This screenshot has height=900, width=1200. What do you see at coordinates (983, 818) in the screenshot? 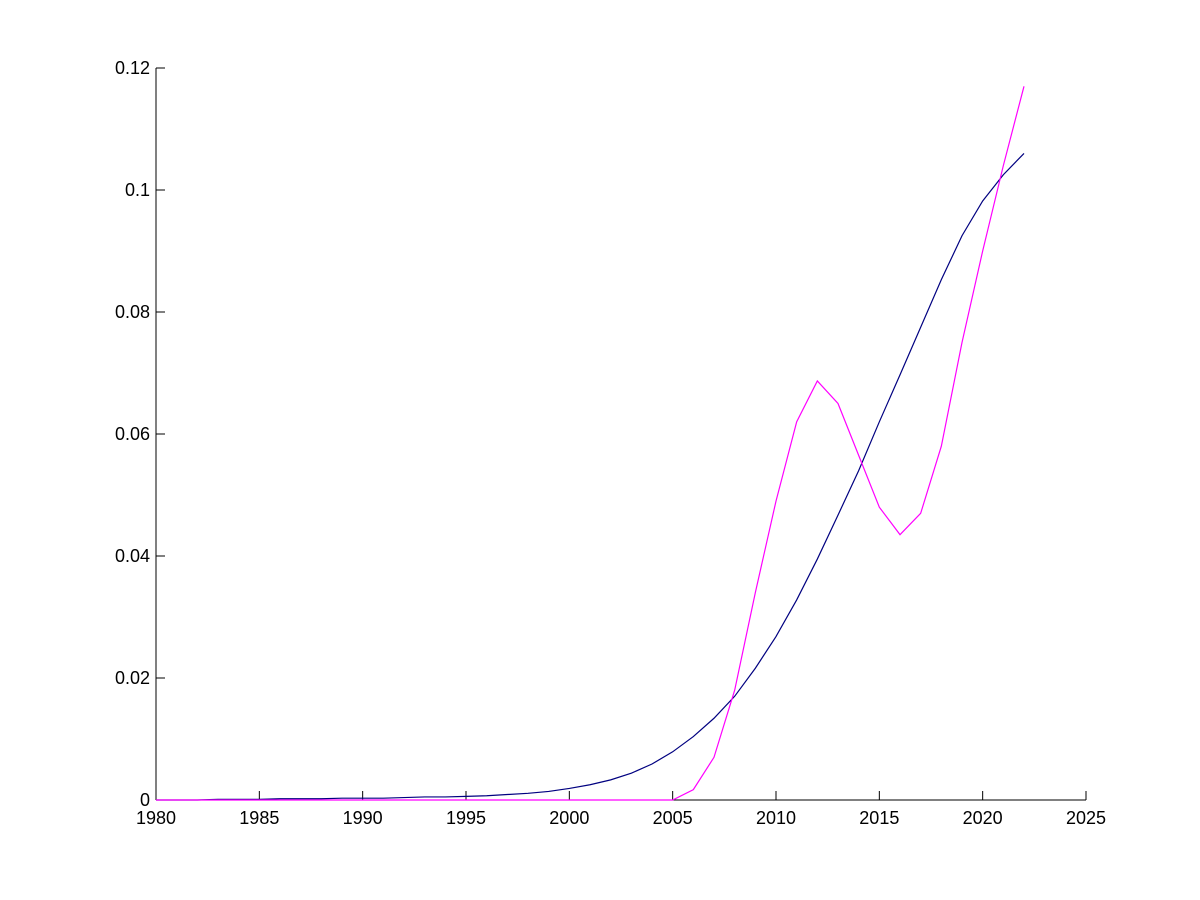
I see `x-tick-label: 2020` at bounding box center [983, 818].